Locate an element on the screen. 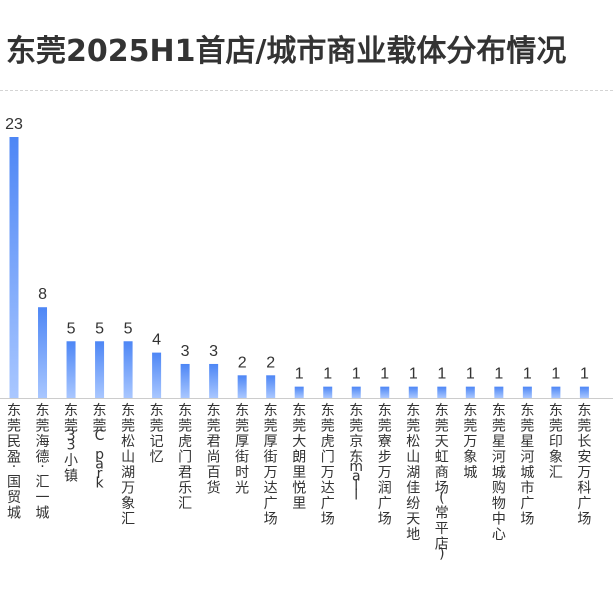 This screenshot has width=613, height=601. category-label-6: 东莞虎门君乐汇 is located at coordinates (185, 457).